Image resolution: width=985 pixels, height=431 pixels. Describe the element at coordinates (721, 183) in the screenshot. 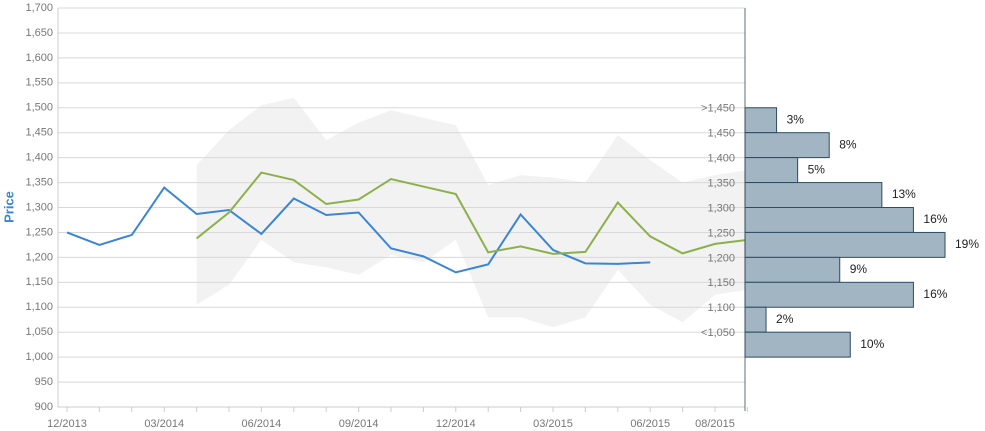

I see `bar-category-label: 1,350` at that location.